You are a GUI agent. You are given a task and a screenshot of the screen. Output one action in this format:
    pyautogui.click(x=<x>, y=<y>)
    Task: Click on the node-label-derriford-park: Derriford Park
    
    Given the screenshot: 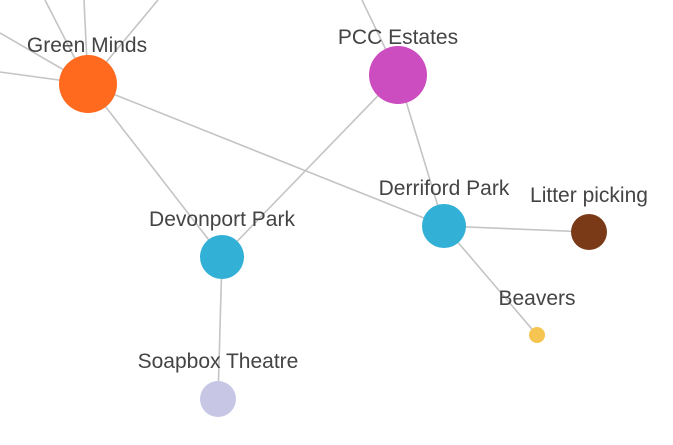 What is the action you would take?
    pyautogui.click(x=444, y=188)
    